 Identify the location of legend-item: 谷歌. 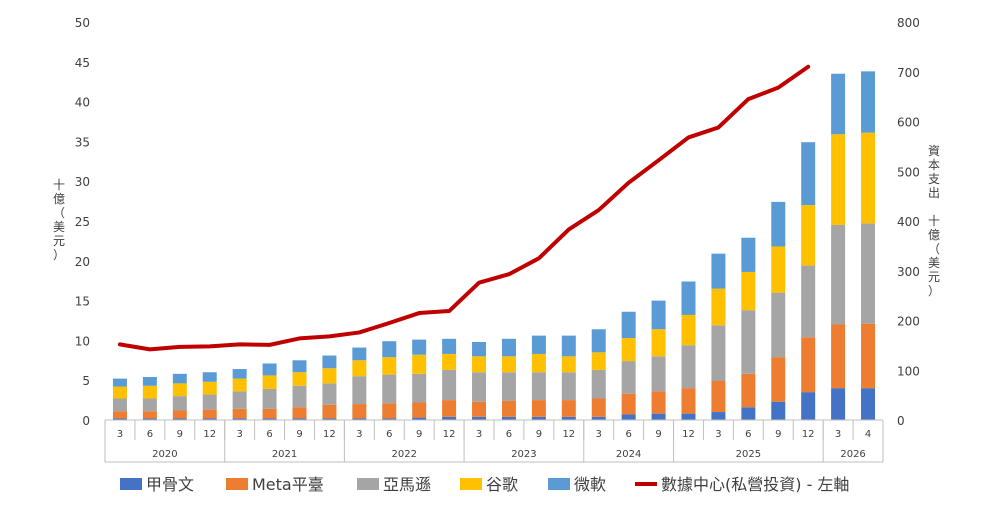
(489, 484).